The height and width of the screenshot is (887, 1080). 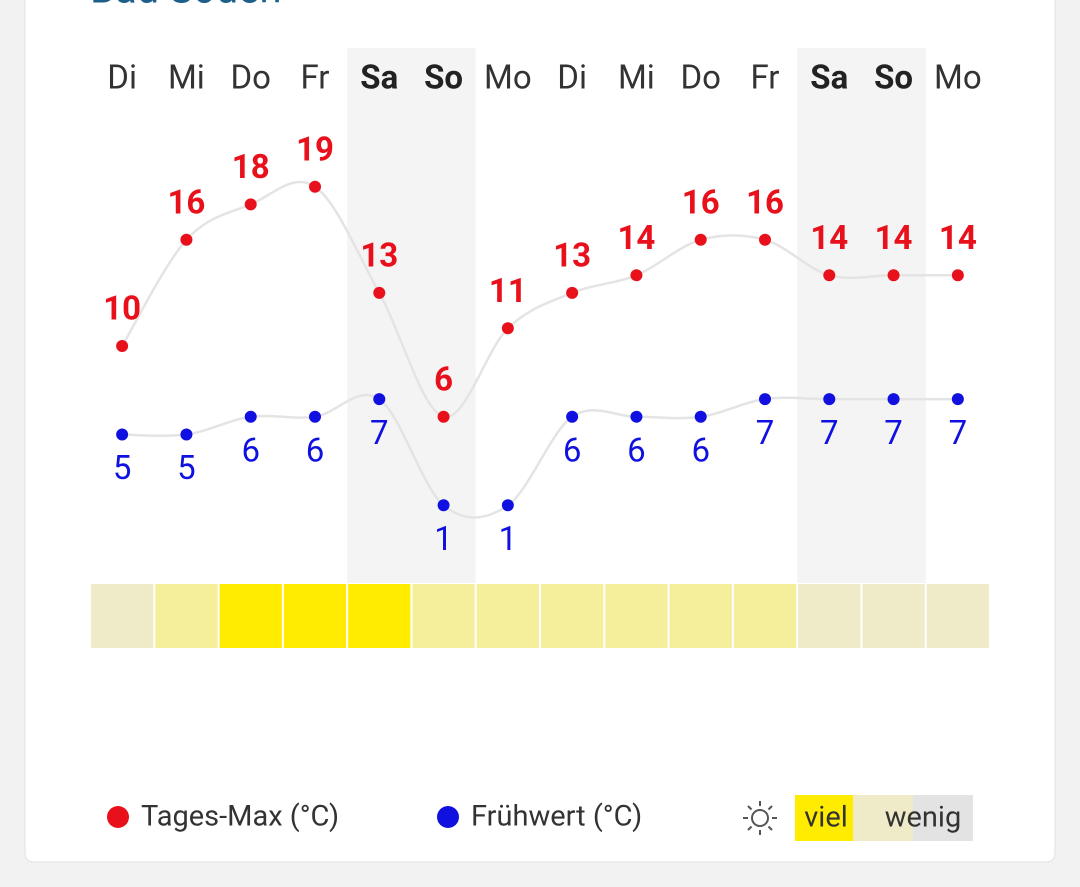 What do you see at coordinates (540, 456) in the screenshot?
I see `series-line` at bounding box center [540, 456].